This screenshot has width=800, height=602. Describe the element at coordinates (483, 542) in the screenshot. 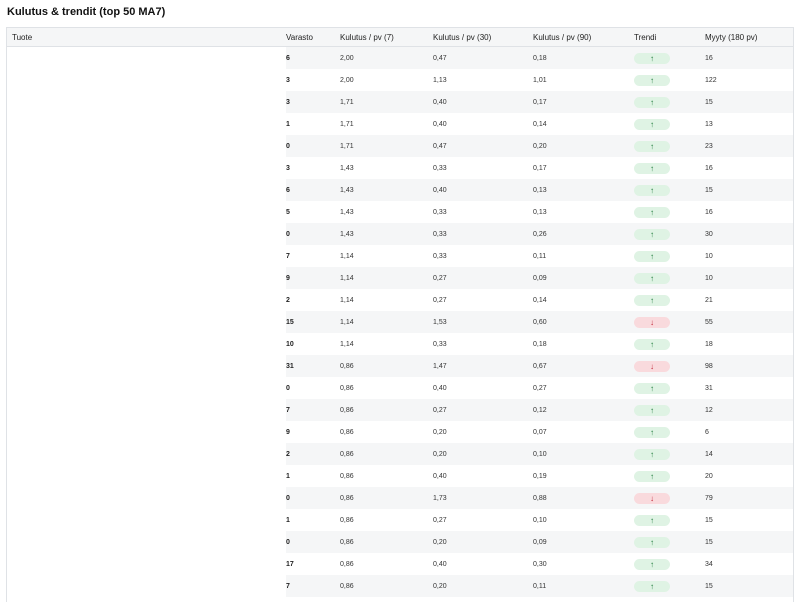

I see `usage-30-cell: 0,20` at that location.